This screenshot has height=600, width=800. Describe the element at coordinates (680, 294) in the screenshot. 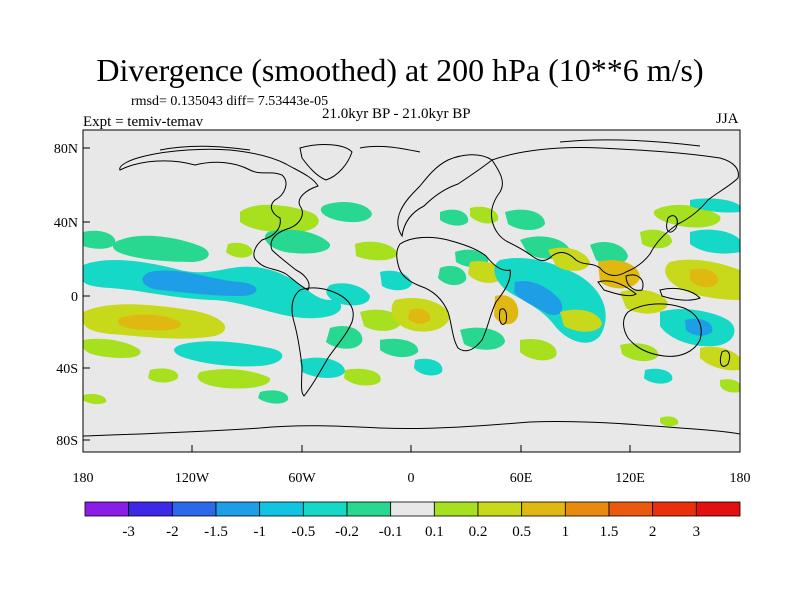

I see `coastline-new-guinea` at that location.